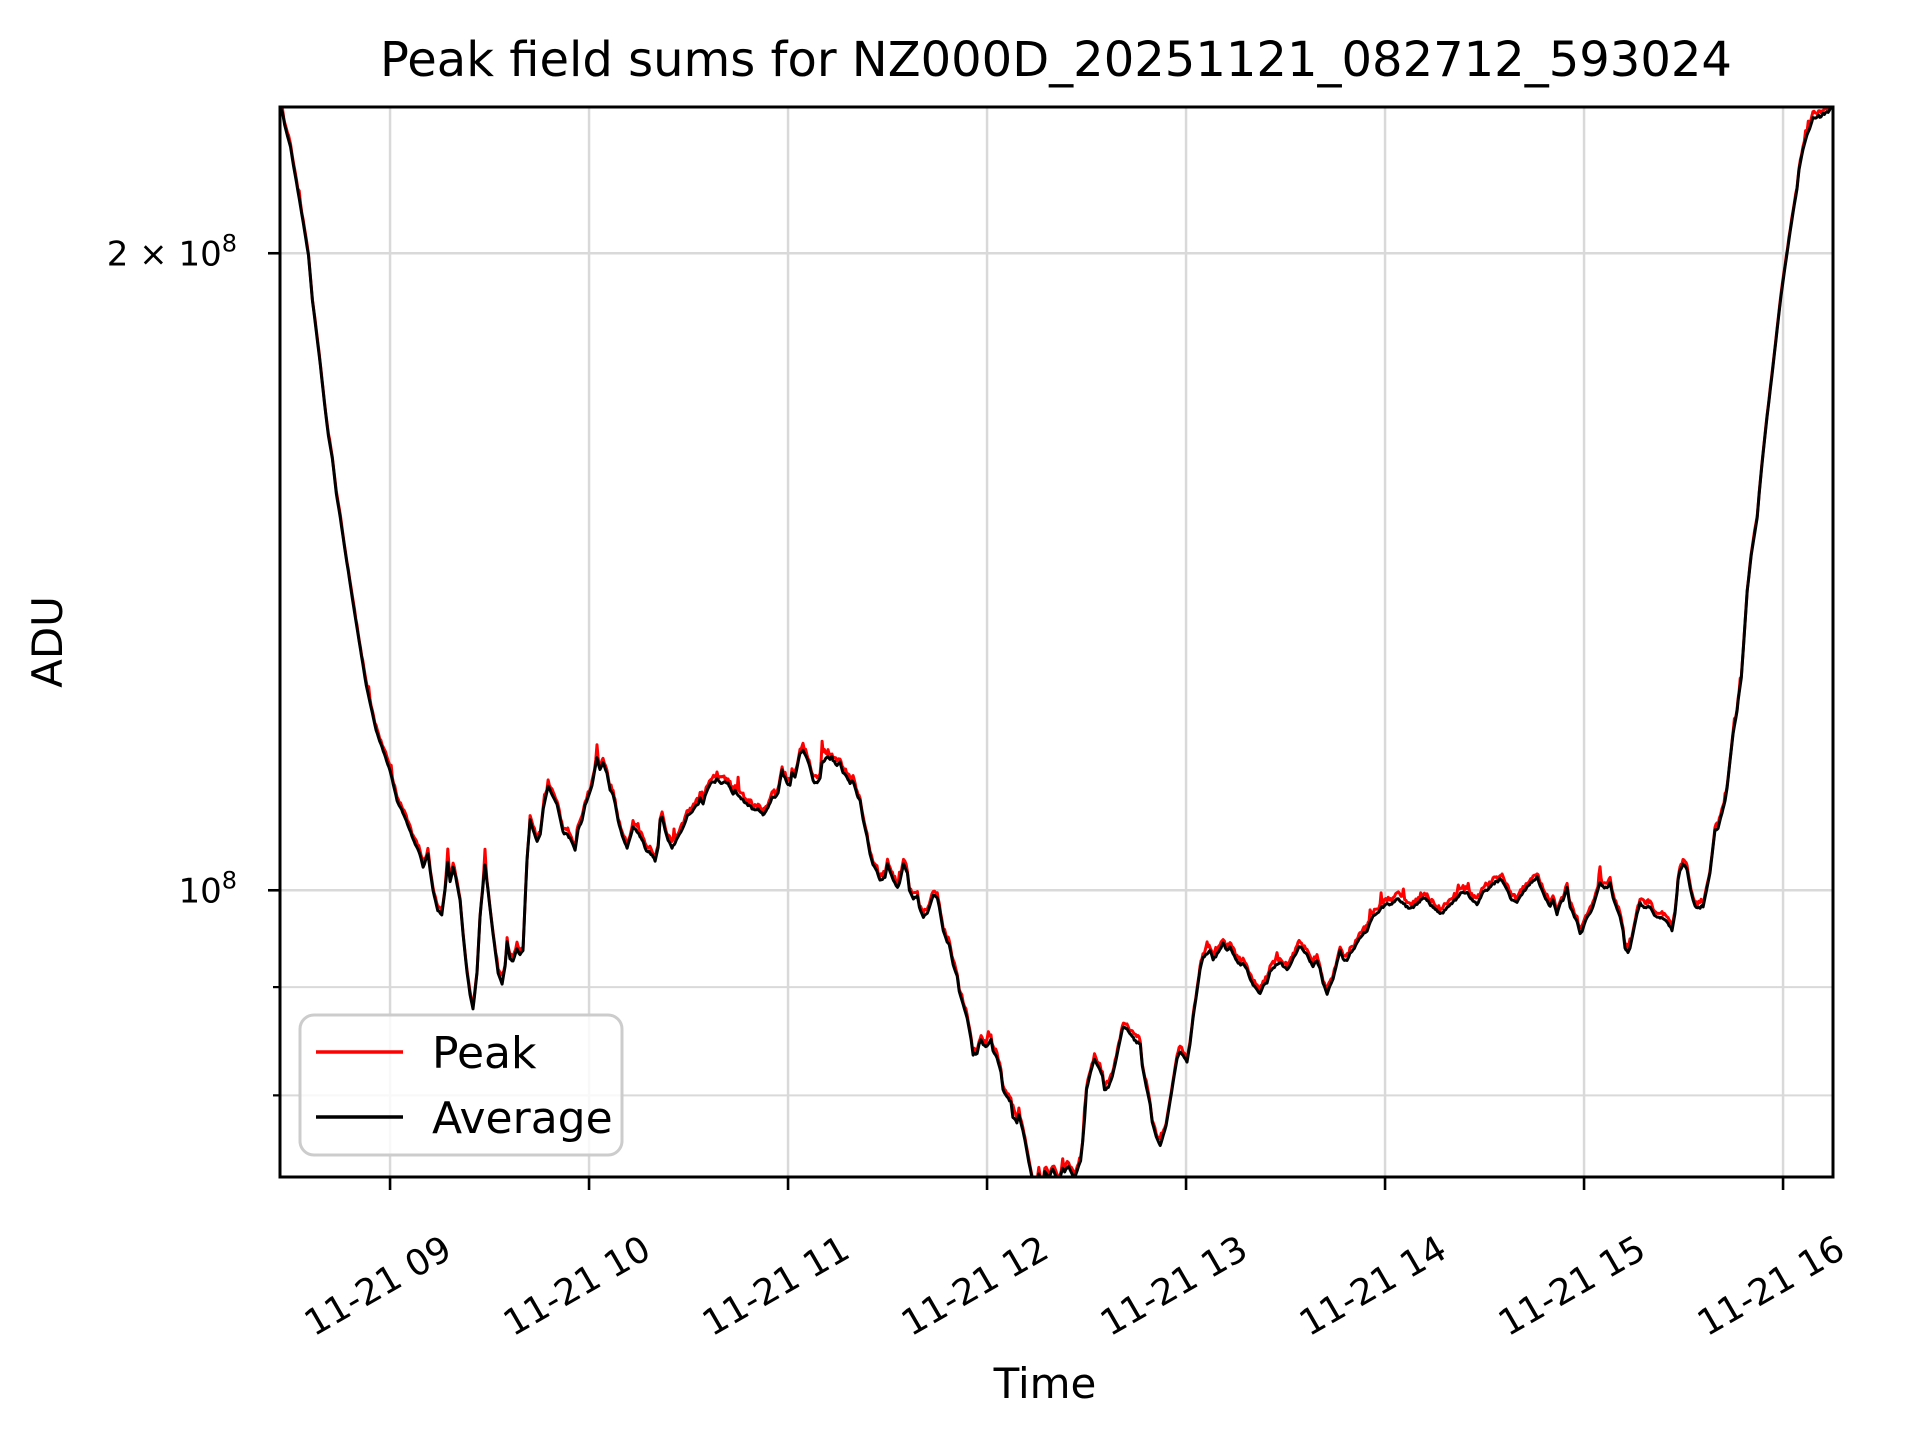  What do you see at coordinates (577, 1286) in the screenshot?
I see `x-tick-label: 11-21 10` at bounding box center [577, 1286].